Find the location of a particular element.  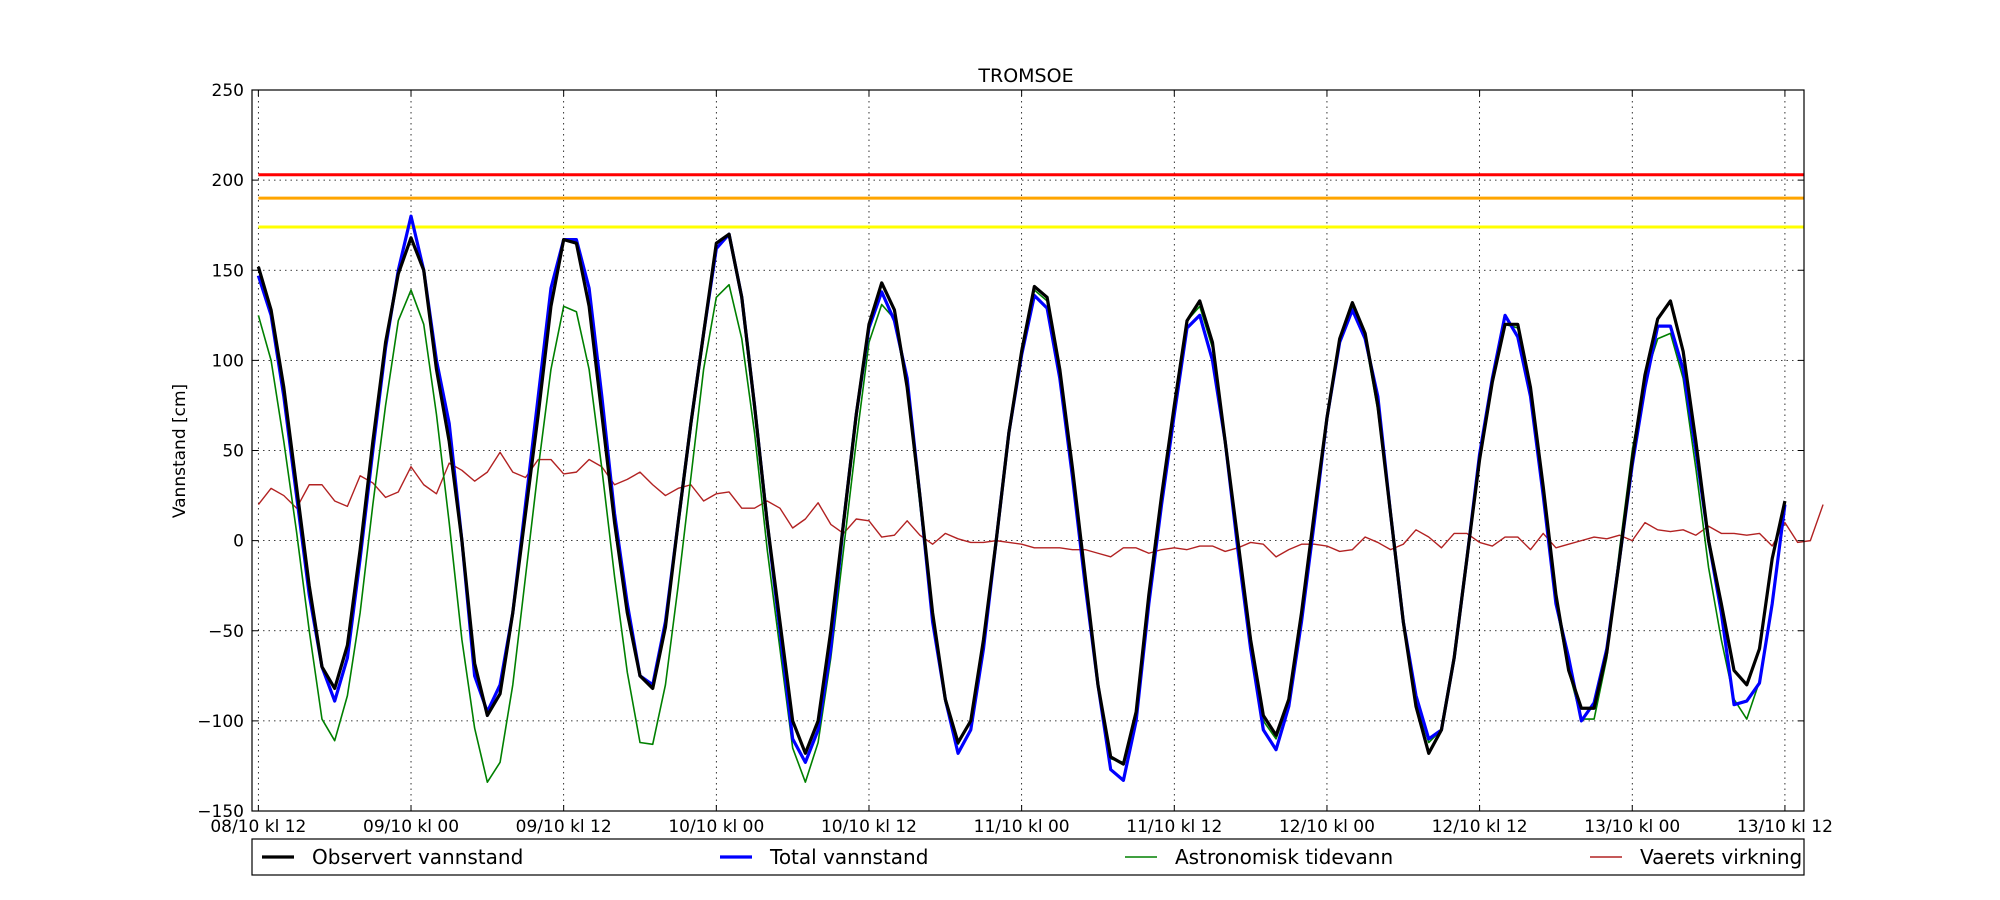

legend-label: Observert vannstand is located at coordinates (417, 857).